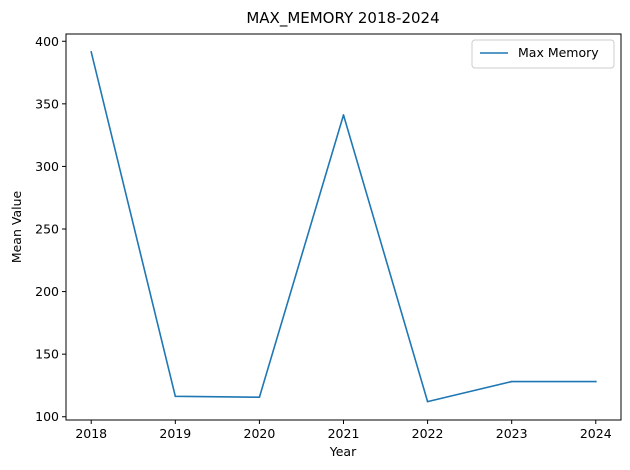 The width and height of the screenshot is (630, 470). I want to click on y-axis-ticks: 100 150 200 250 300 350 400, so click(50, 229).